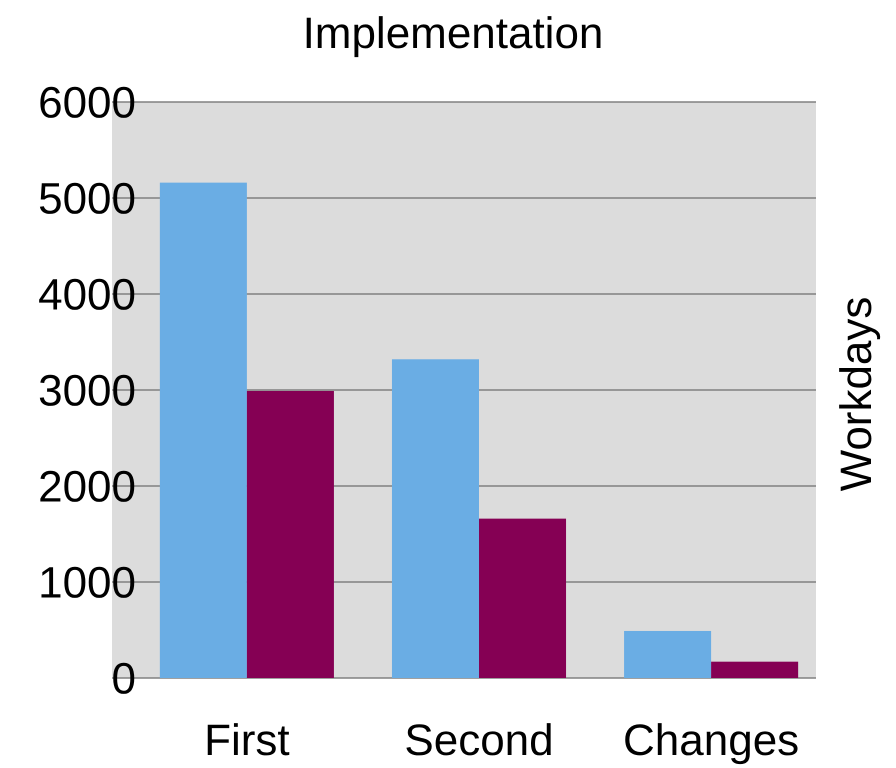  Describe the element at coordinates (87, 583) in the screenshot. I see `y-tick-label: 1000` at that location.